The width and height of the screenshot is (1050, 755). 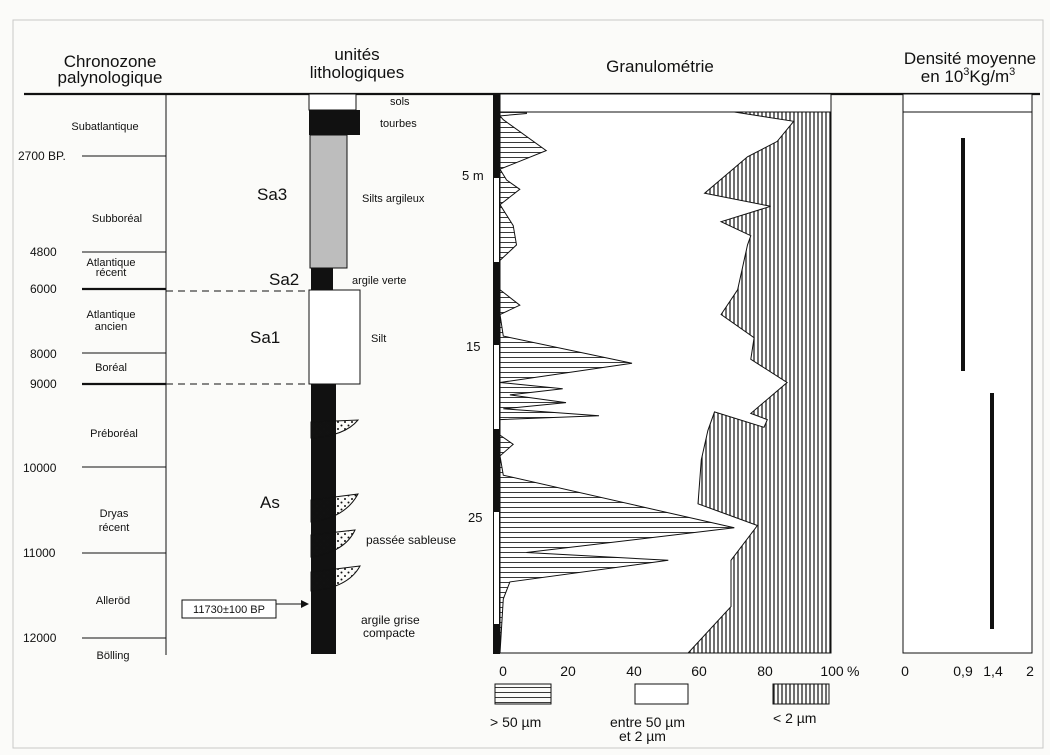 What do you see at coordinates (661, 694) in the screenshot?
I see `legend-swatch-medium` at bounding box center [661, 694].